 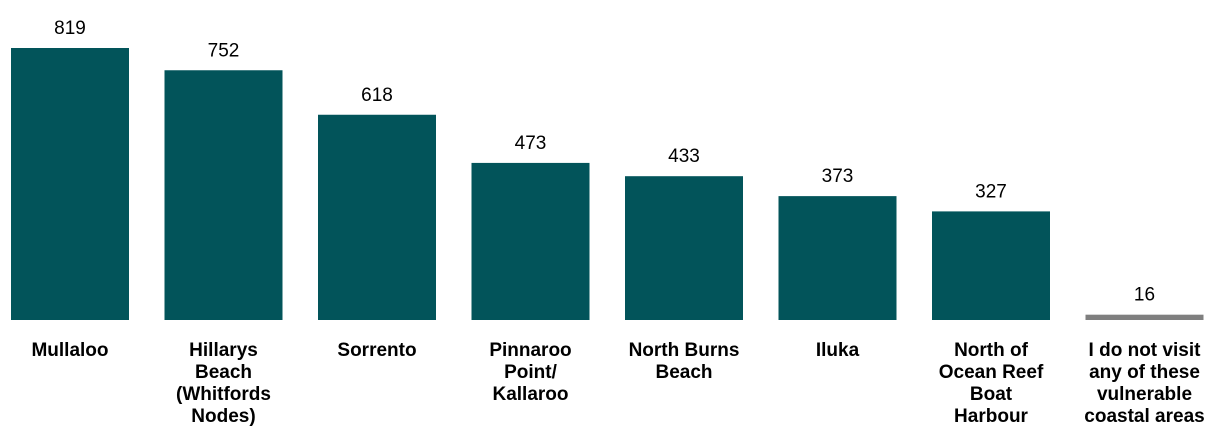 I want to click on category-label-4: Pinnaroo Point/ Kallaroo, so click(x=530, y=372).